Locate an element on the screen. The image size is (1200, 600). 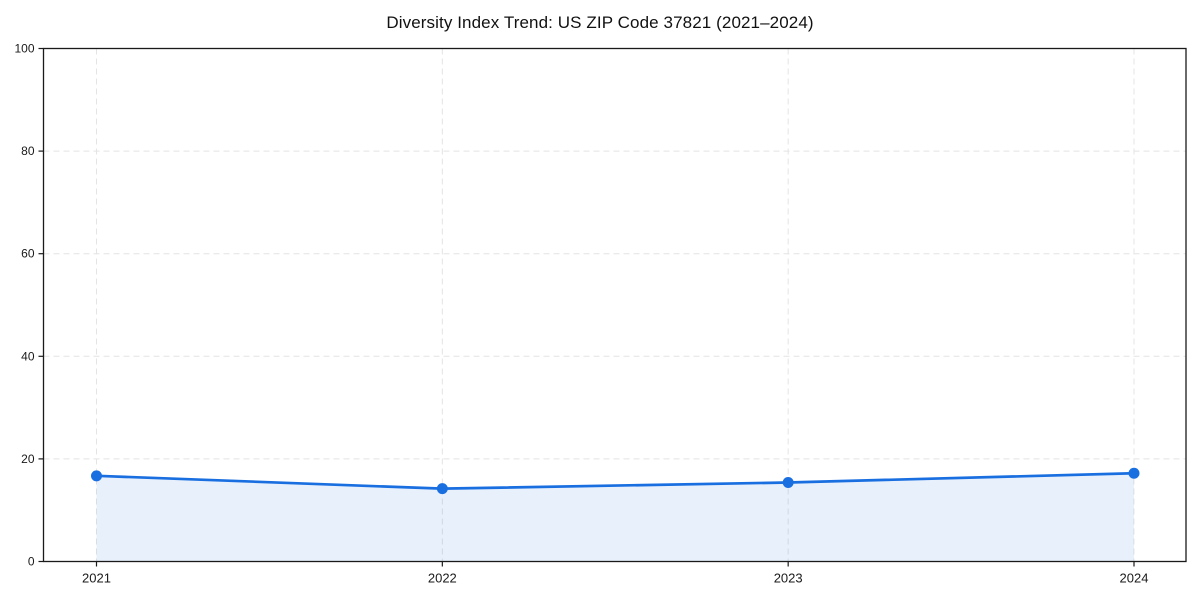
x-tick-label: 2023 is located at coordinates (788, 578).